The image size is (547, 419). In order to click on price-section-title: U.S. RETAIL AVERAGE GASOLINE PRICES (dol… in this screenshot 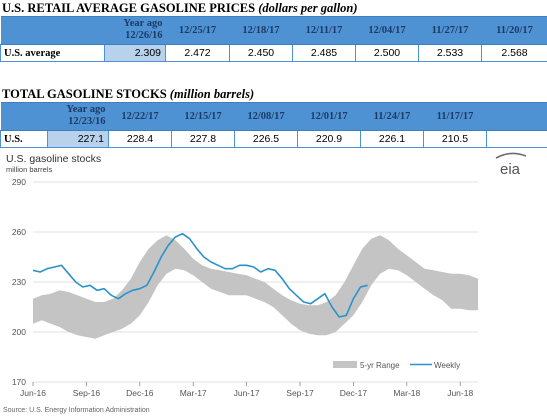, I will do `click(180, 8)`.